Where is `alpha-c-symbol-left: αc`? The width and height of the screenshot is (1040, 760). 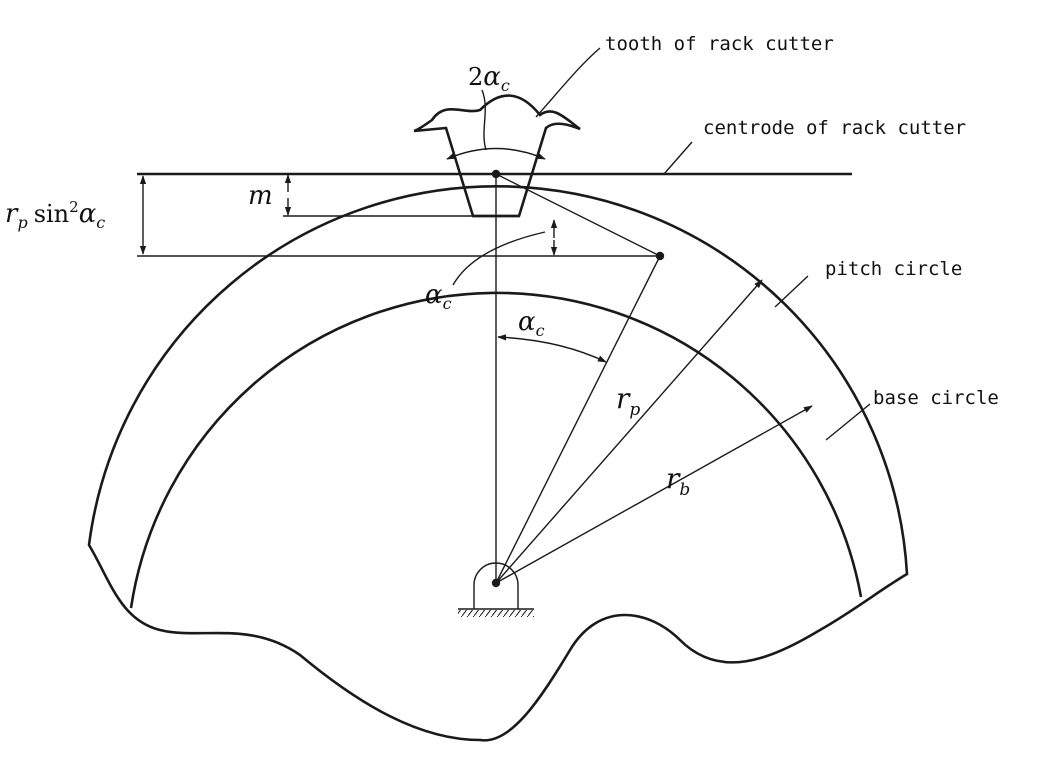 alpha-c-symbol-left: αc is located at coordinates (438, 296).